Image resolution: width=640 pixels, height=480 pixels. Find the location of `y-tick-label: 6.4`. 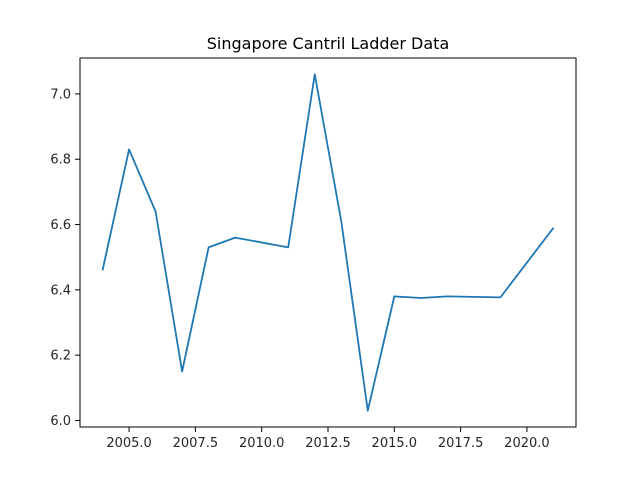

y-tick-label: 6.4 is located at coordinates (60, 290).